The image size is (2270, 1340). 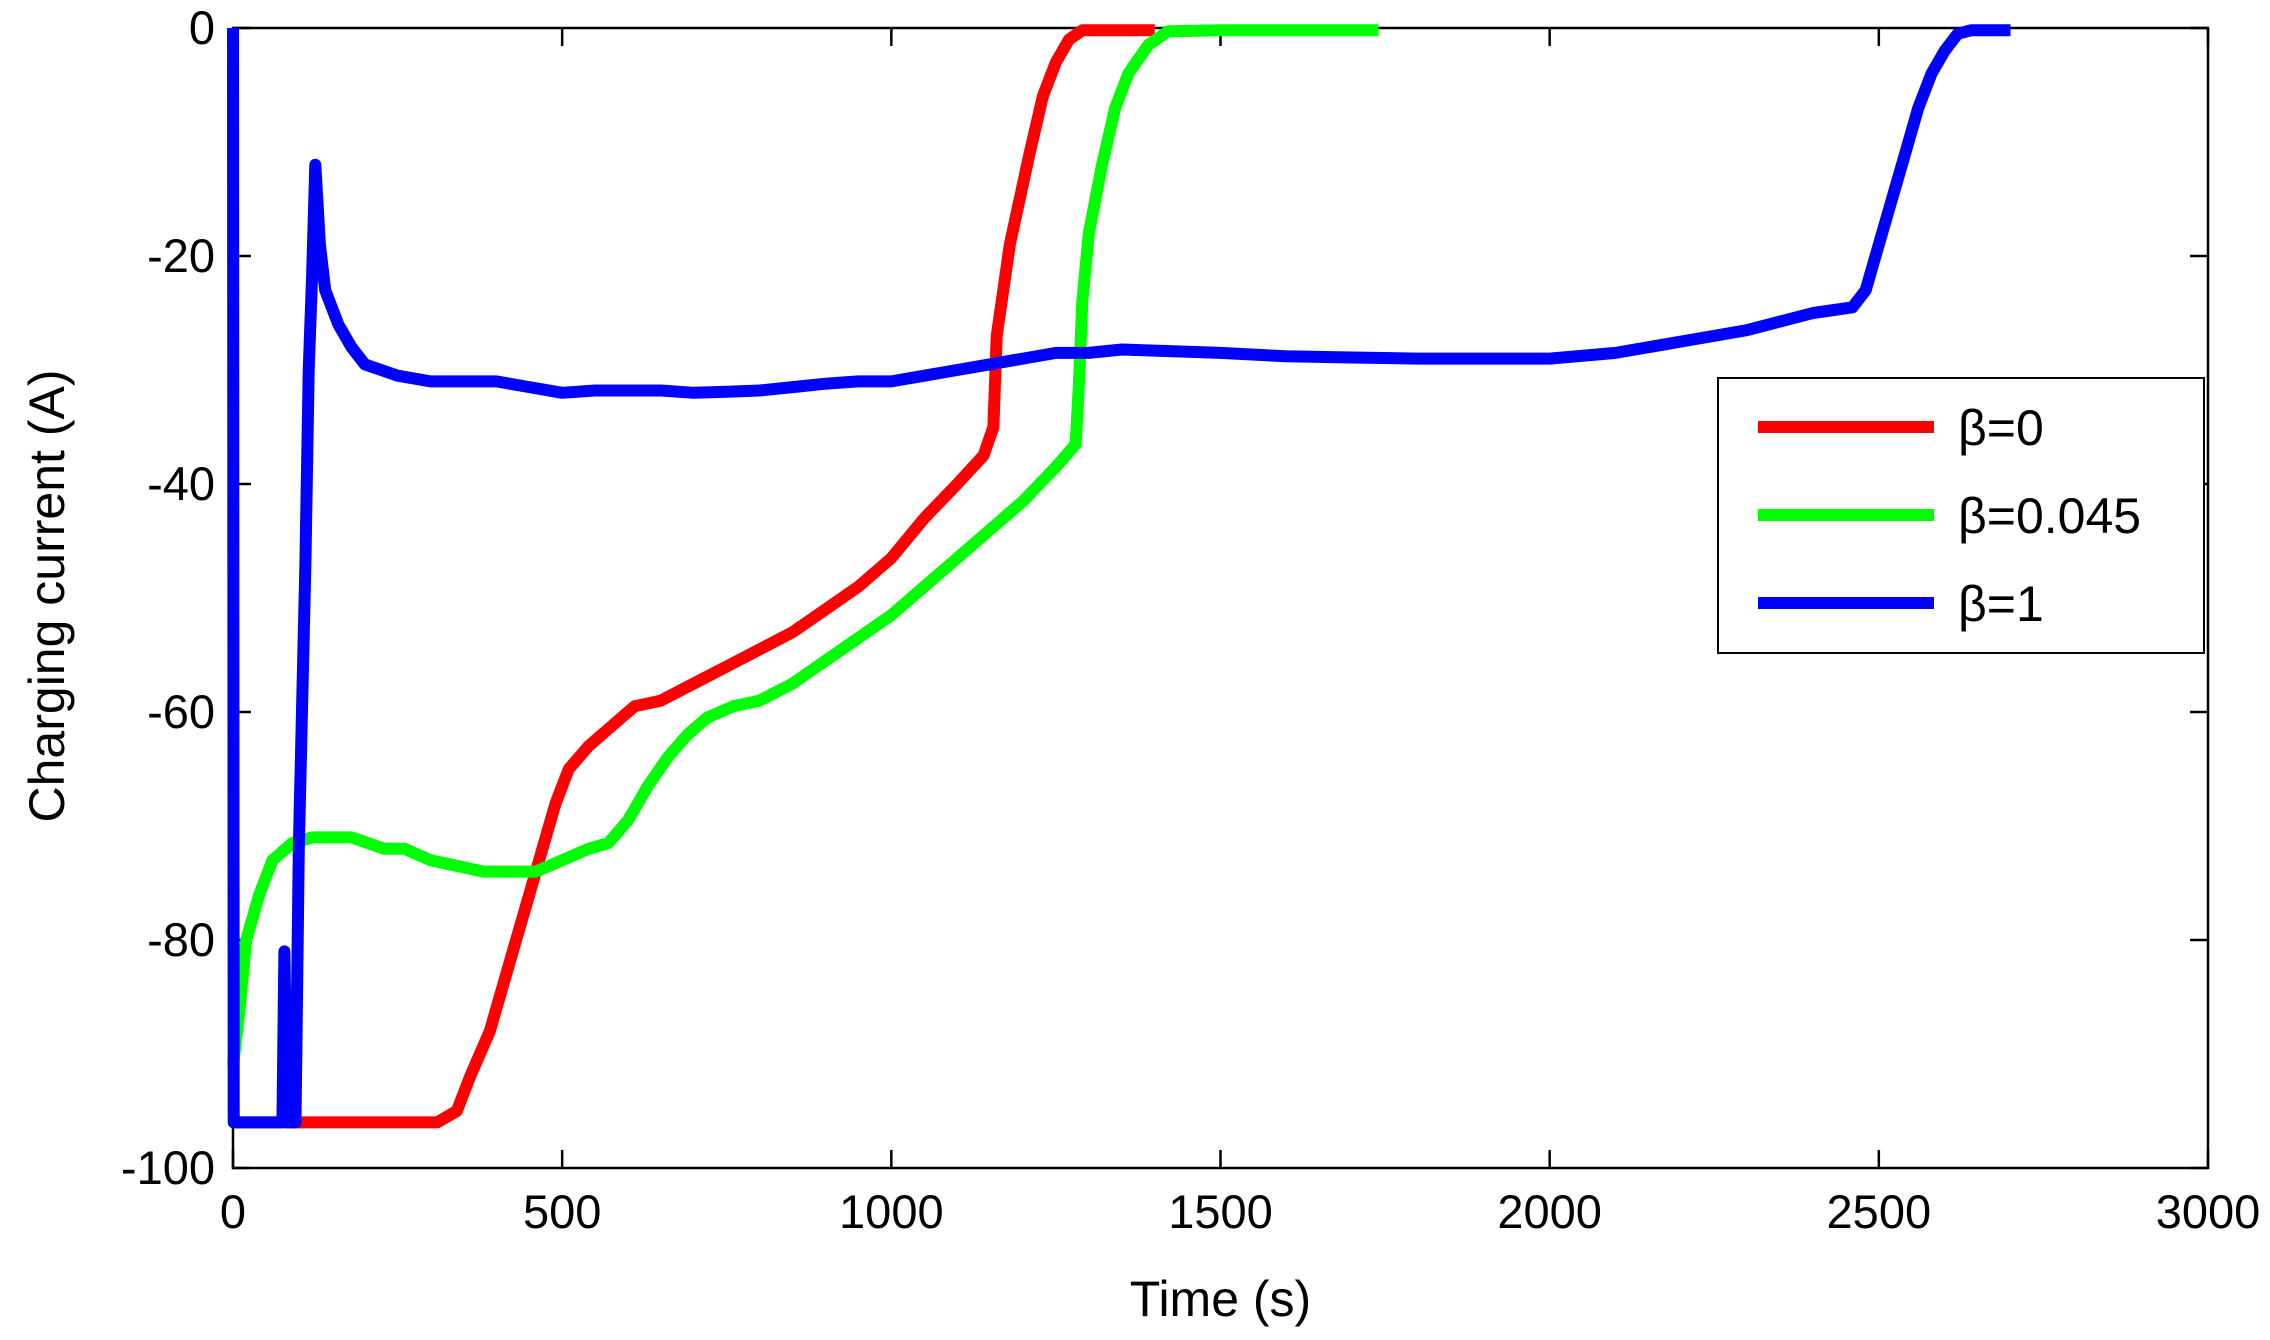 I want to click on x-tick-label: 3000, so click(x=2208, y=1211).